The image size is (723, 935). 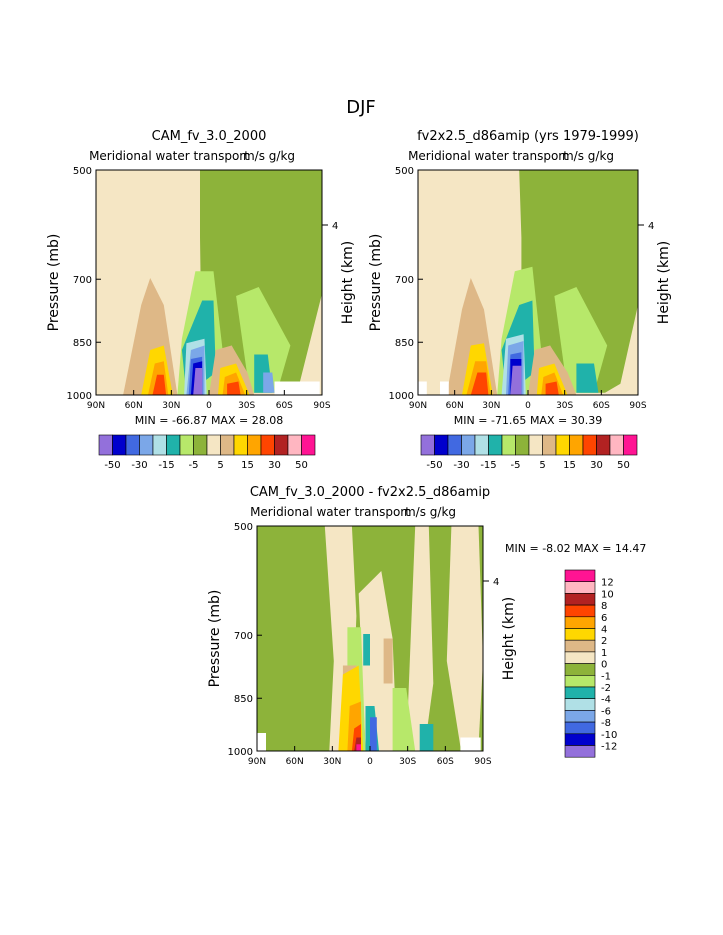 I want to click on x-tick-label: 30N, so click(x=332, y=762).